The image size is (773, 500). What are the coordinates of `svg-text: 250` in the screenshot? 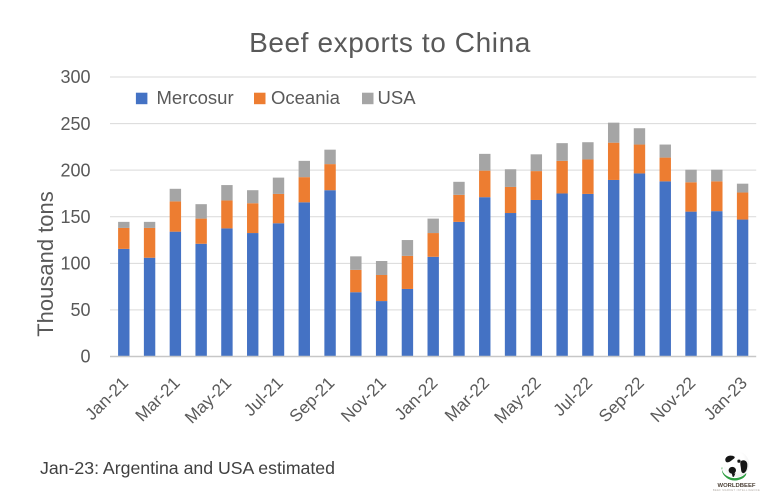 It's located at (75, 124).